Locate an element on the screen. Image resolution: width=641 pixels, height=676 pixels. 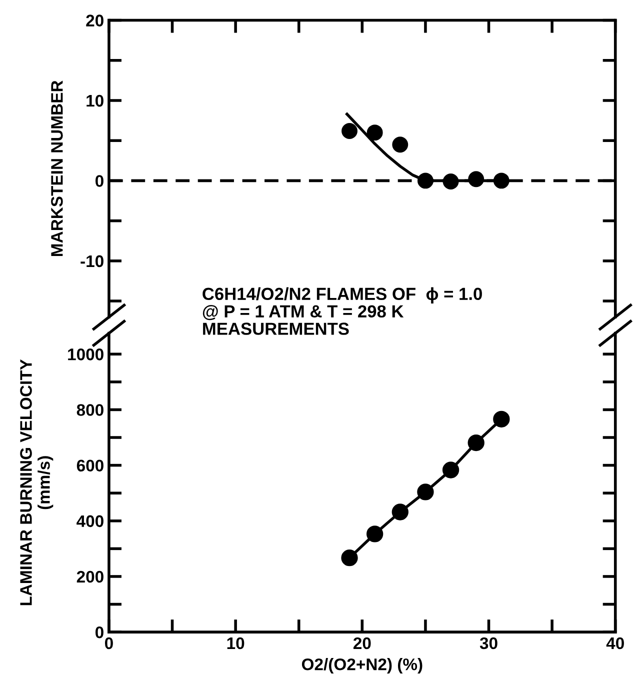
x-tick-label: 40 is located at coordinates (615, 643).